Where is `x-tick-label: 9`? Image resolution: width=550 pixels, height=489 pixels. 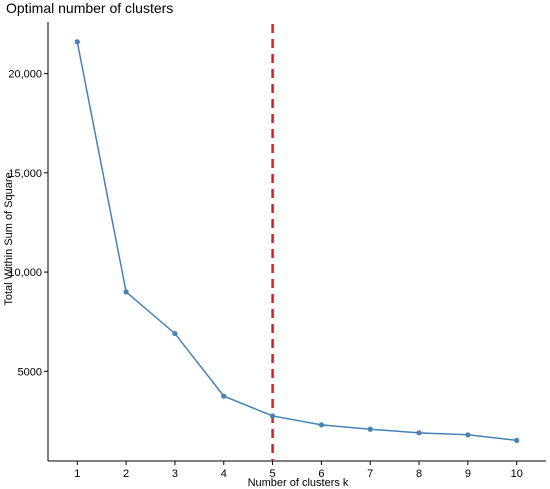 x-tick-label: 9 is located at coordinates (468, 474).